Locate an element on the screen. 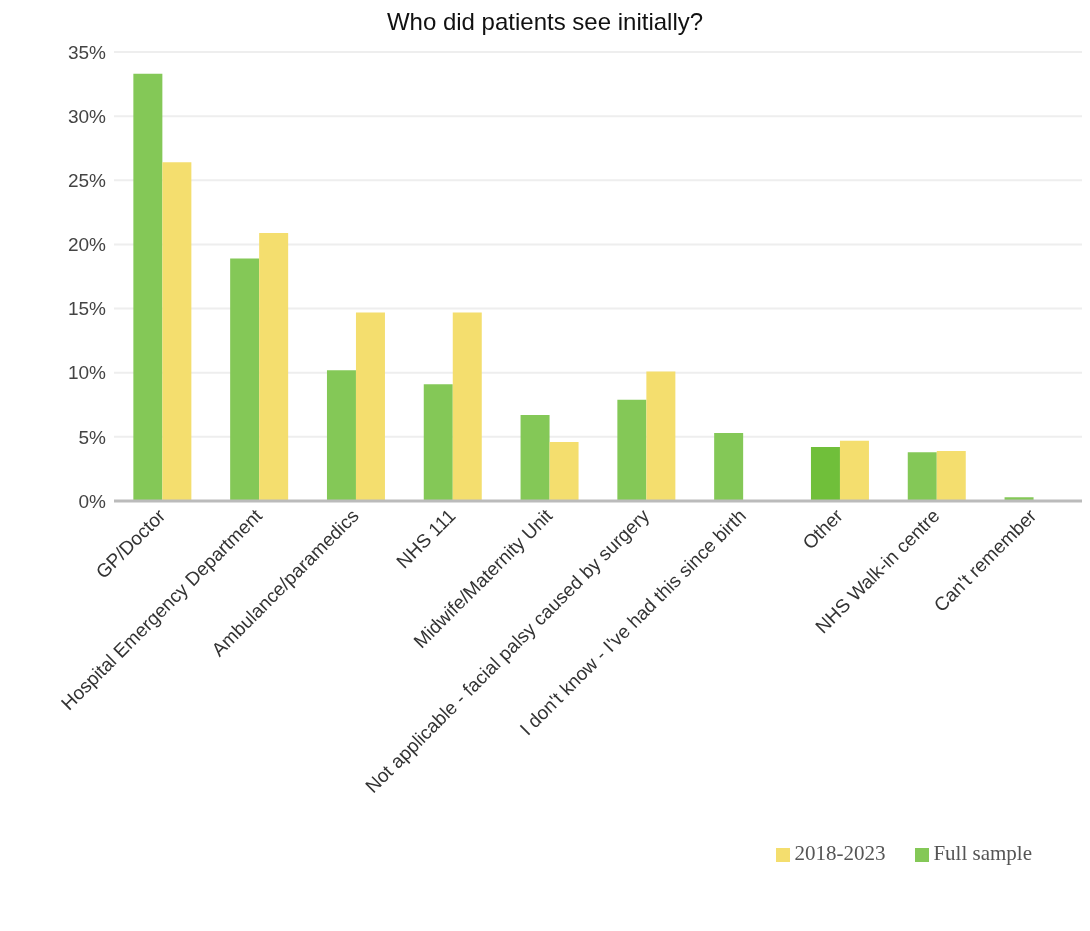 The height and width of the screenshot is (931, 1090). y-tick-label: 35% is located at coordinates (87, 52).